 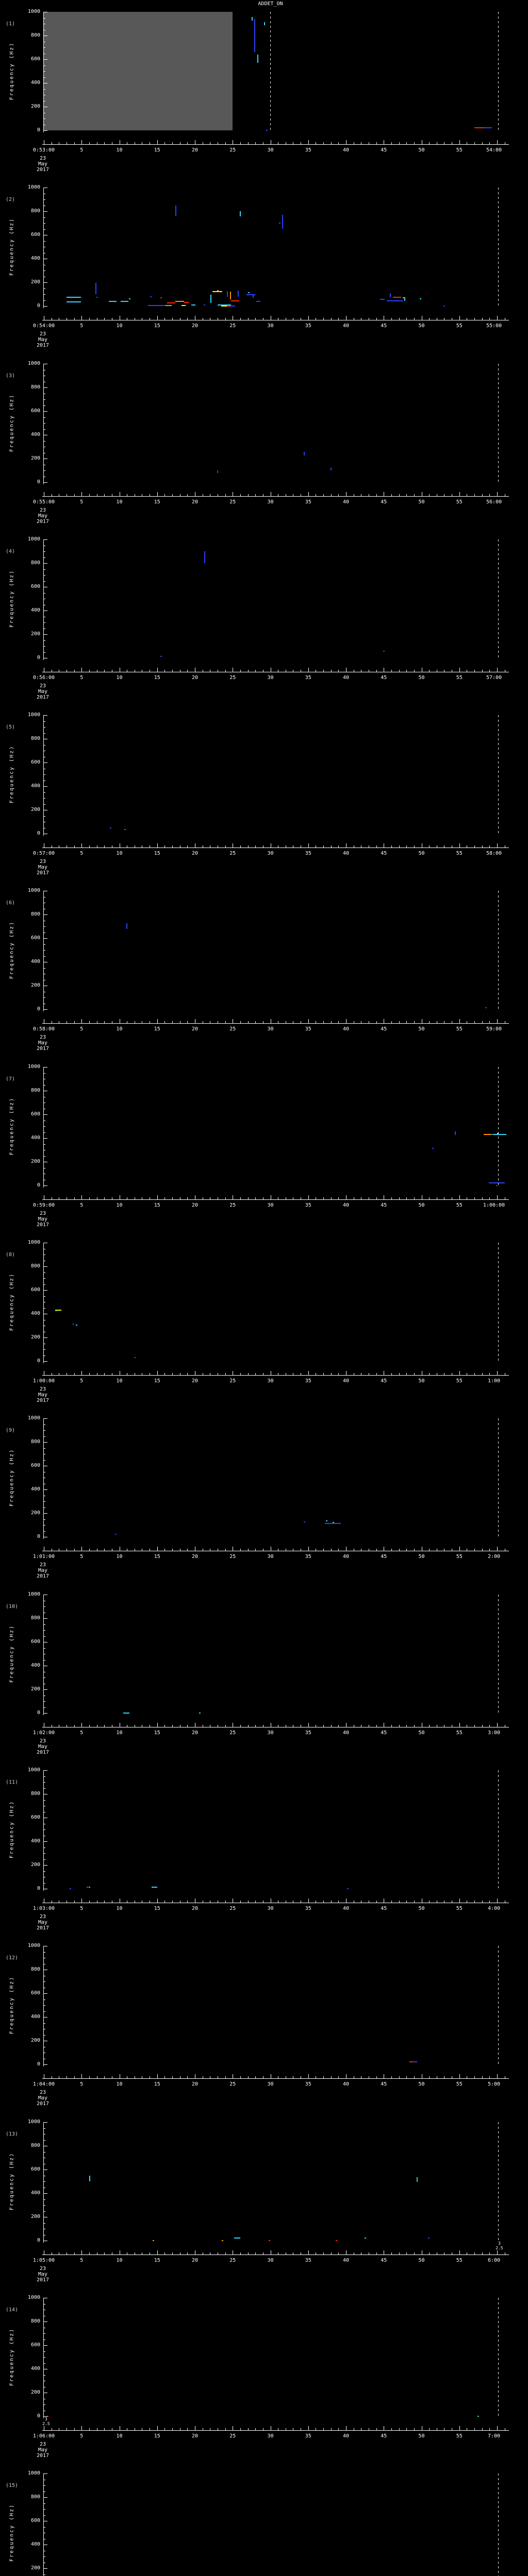 I want to click on date-line: May, so click(x=43, y=1219).